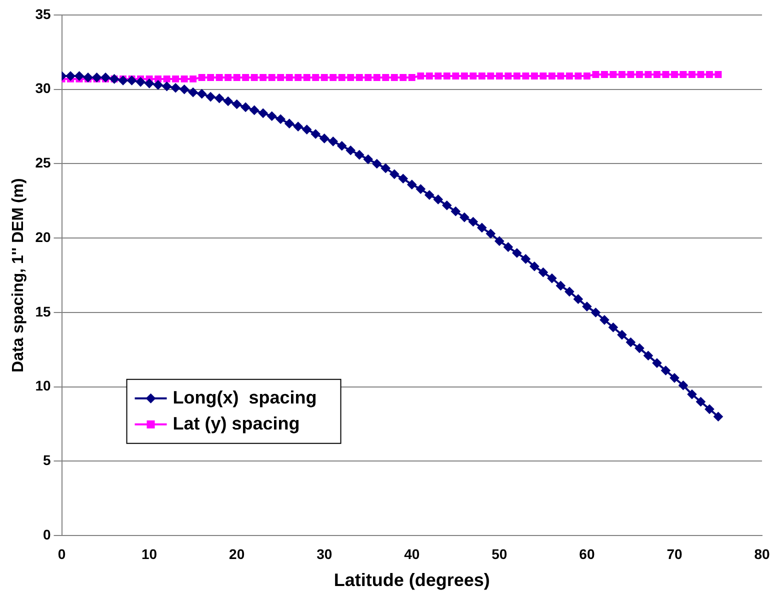 The width and height of the screenshot is (777, 601). I want to click on x-axis-title: Latitude (degrees), so click(412, 580).